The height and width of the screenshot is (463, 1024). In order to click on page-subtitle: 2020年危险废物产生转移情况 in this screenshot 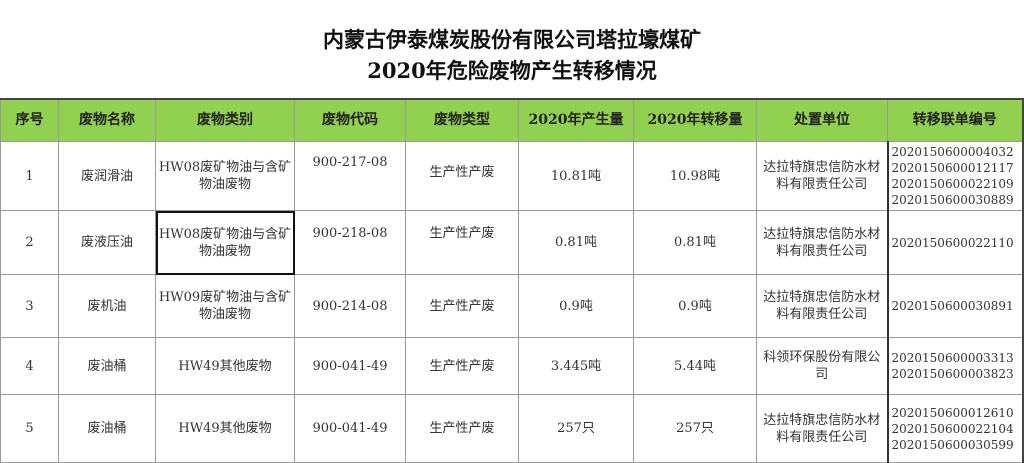, I will do `click(512, 70)`.